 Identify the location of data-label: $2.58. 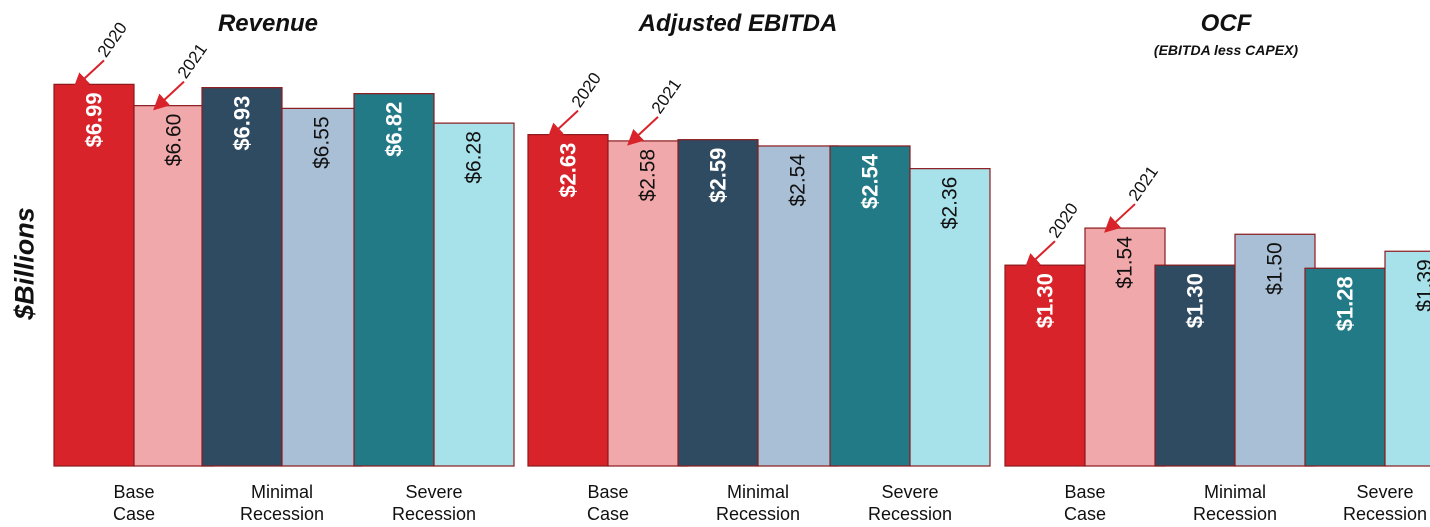
(648, 175).